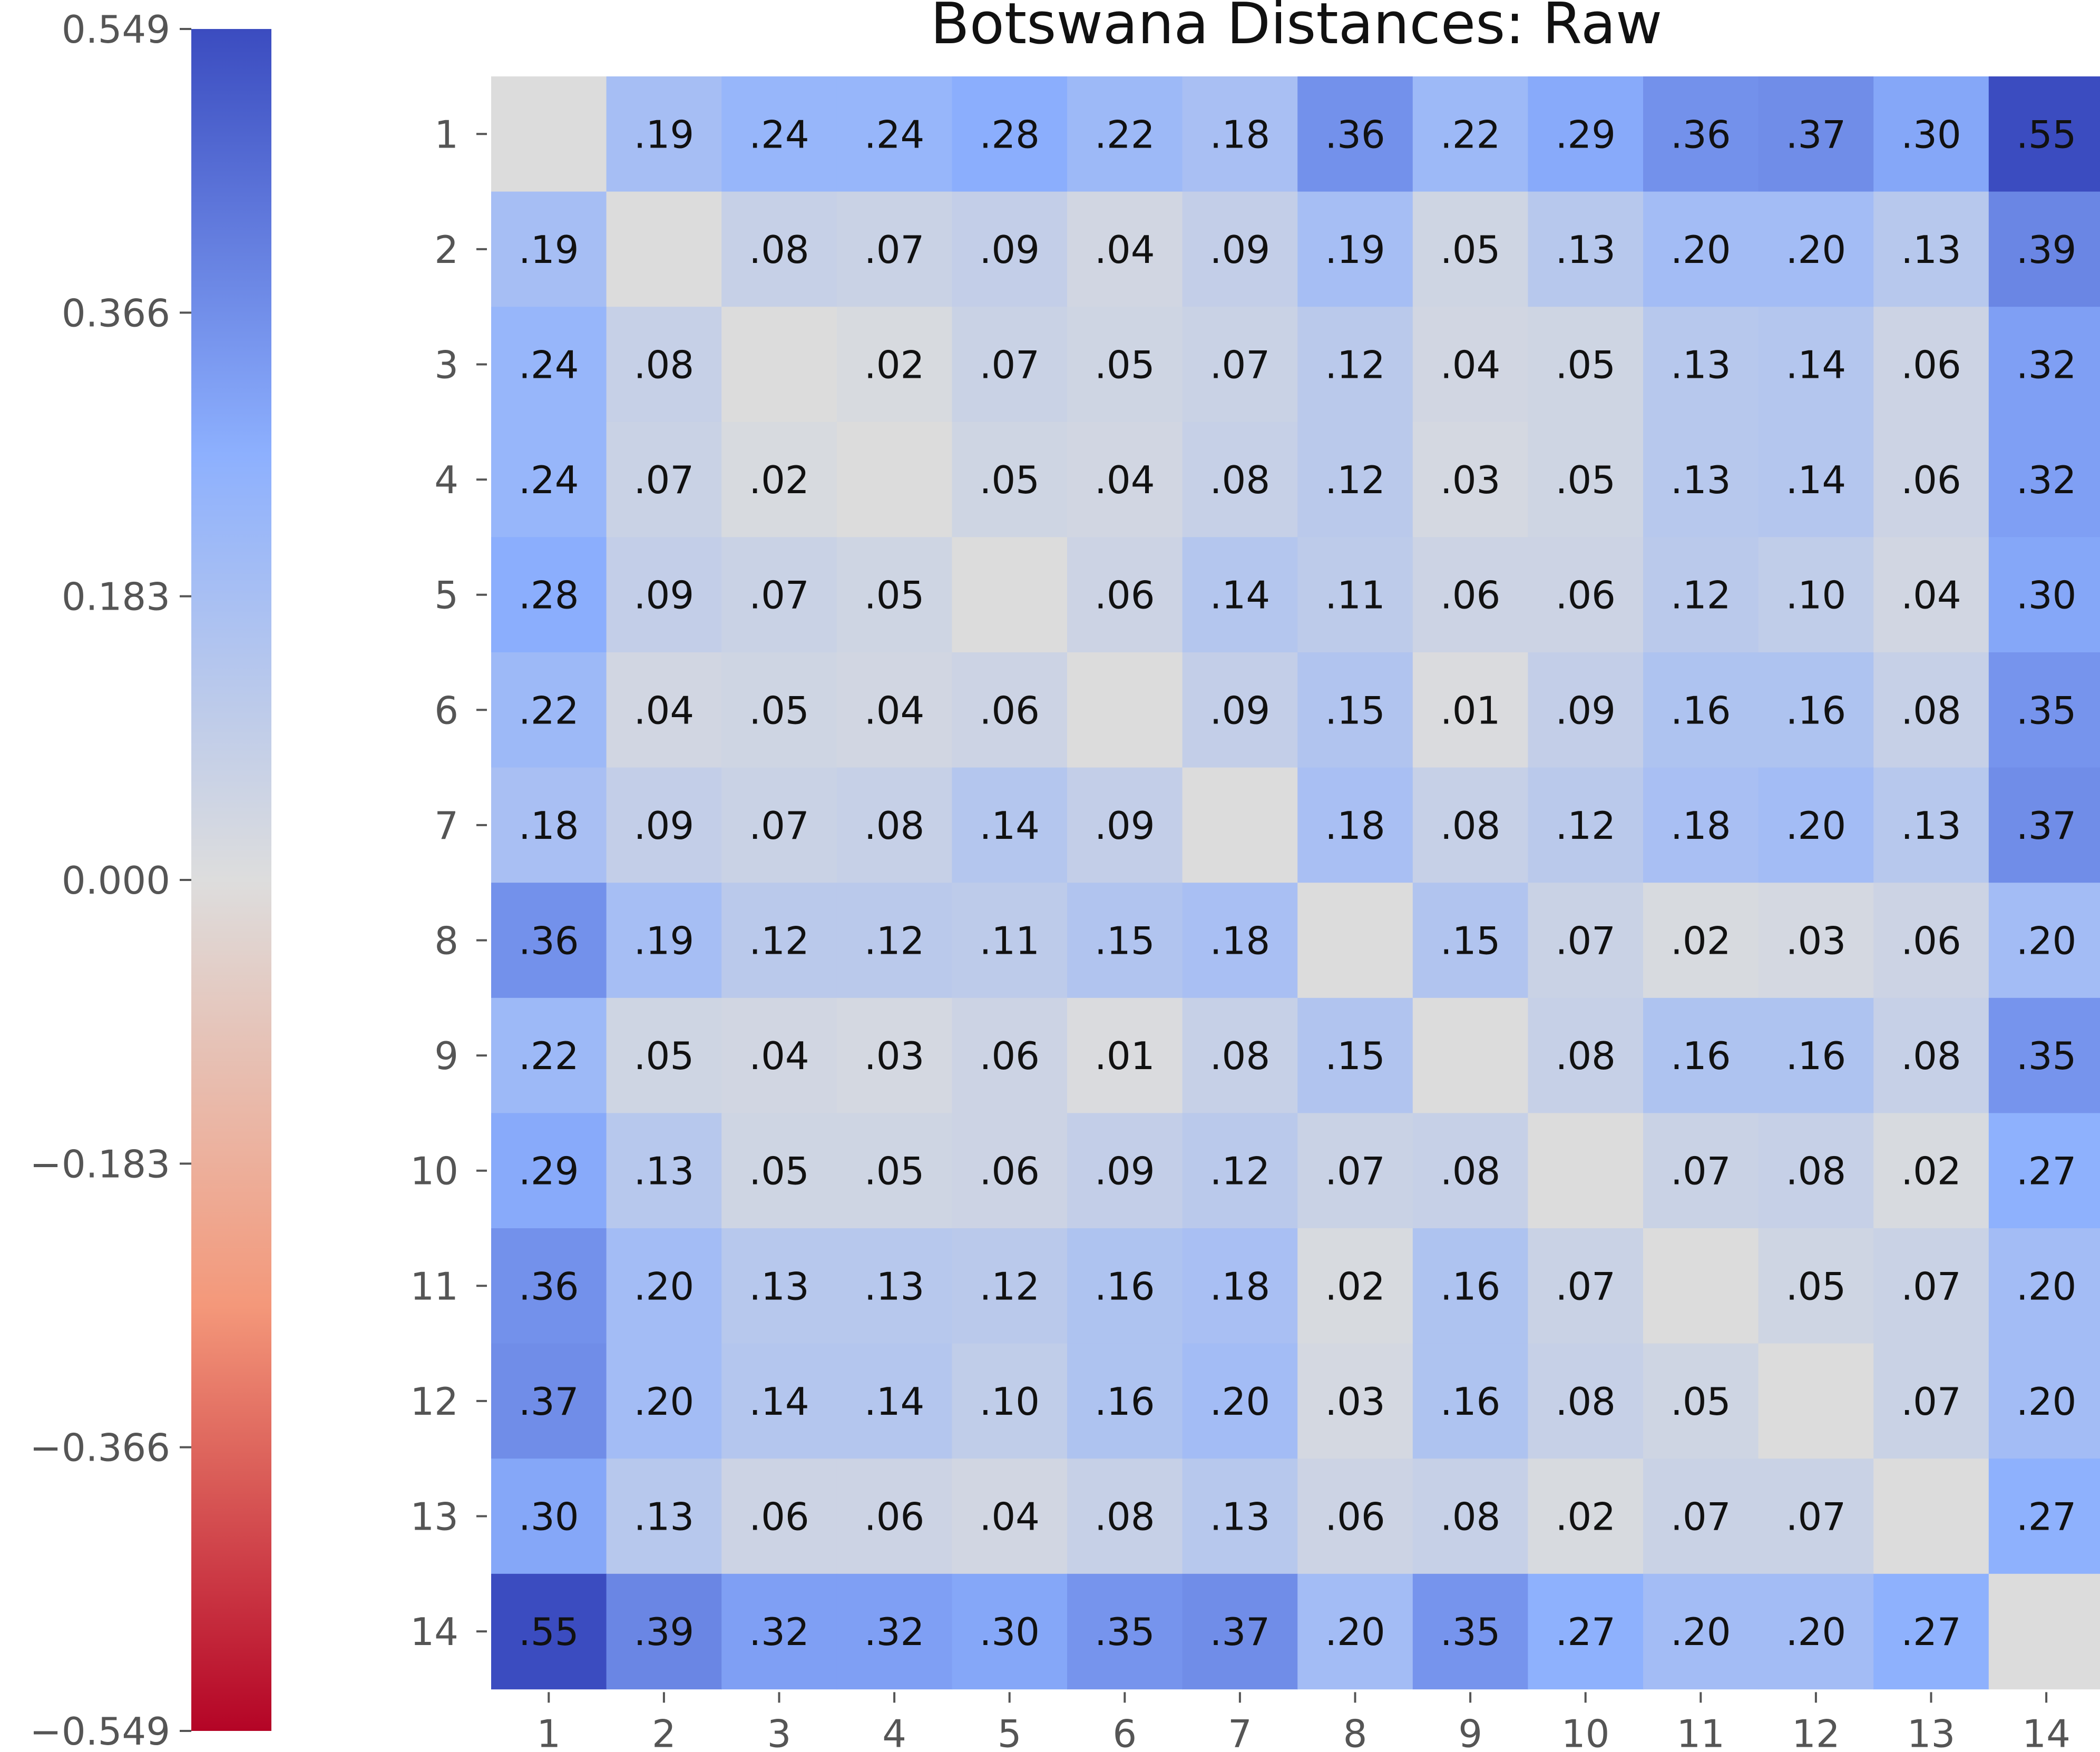 This screenshot has height=1752, width=2100. Describe the element at coordinates (1355, 1731) in the screenshot. I see `x-tick-label: 8` at that location.